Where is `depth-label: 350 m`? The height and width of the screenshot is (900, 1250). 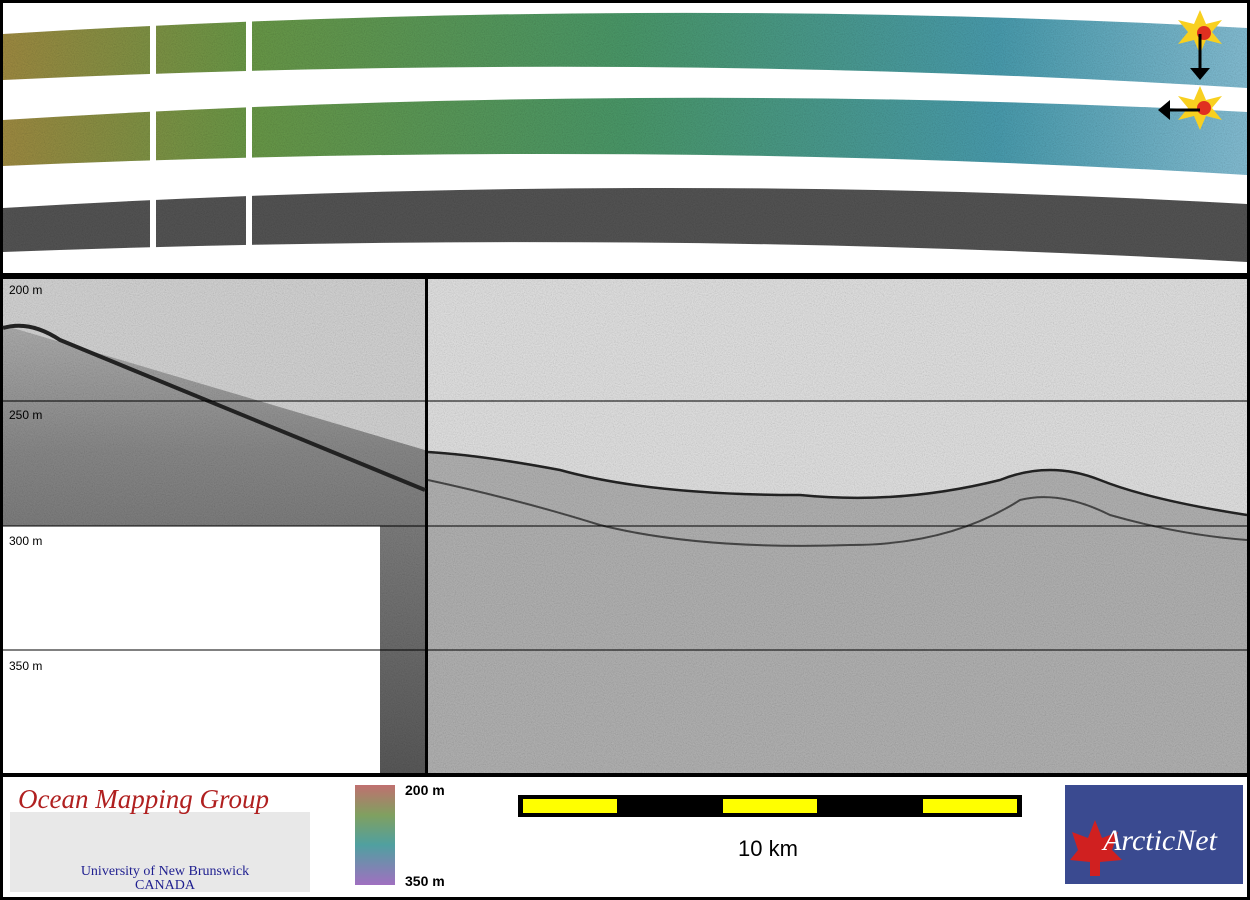
depth-label: 350 m is located at coordinates (25, 666).